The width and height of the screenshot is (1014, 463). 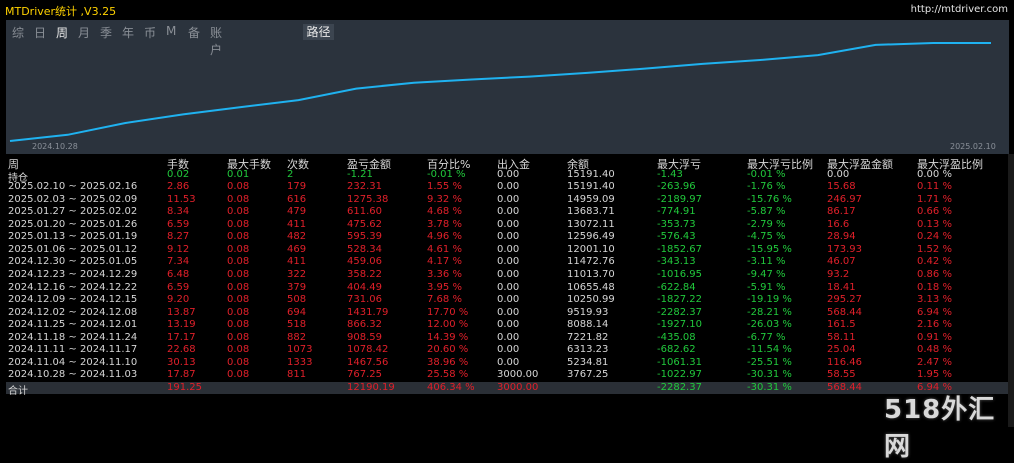 What do you see at coordinates (676, 212) in the screenshot?
I see `cell: -774.91` at bounding box center [676, 212].